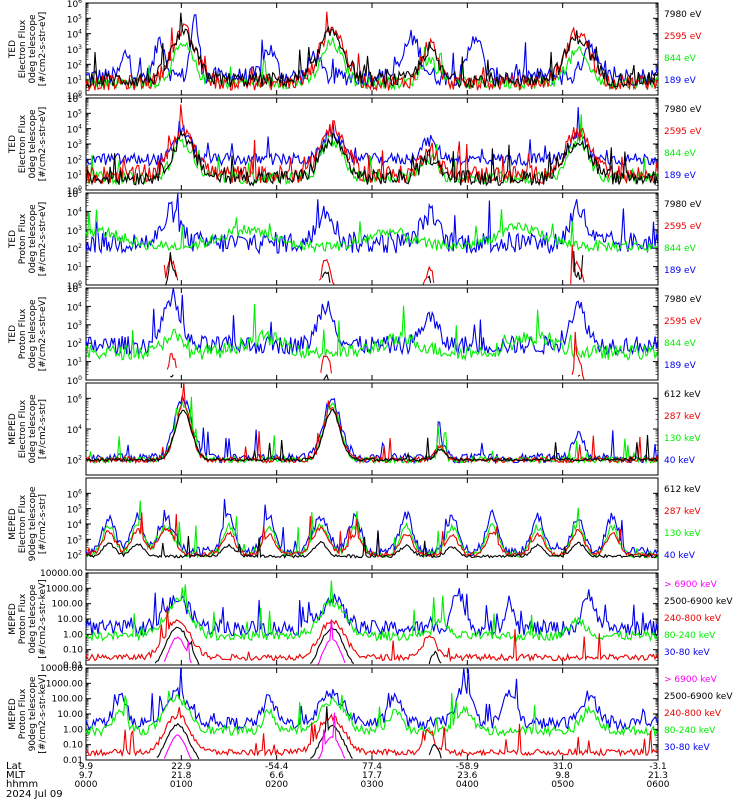 The height and width of the screenshot is (800, 750). I want to click on xtick-label-lat: 22.9, so click(181, 767).